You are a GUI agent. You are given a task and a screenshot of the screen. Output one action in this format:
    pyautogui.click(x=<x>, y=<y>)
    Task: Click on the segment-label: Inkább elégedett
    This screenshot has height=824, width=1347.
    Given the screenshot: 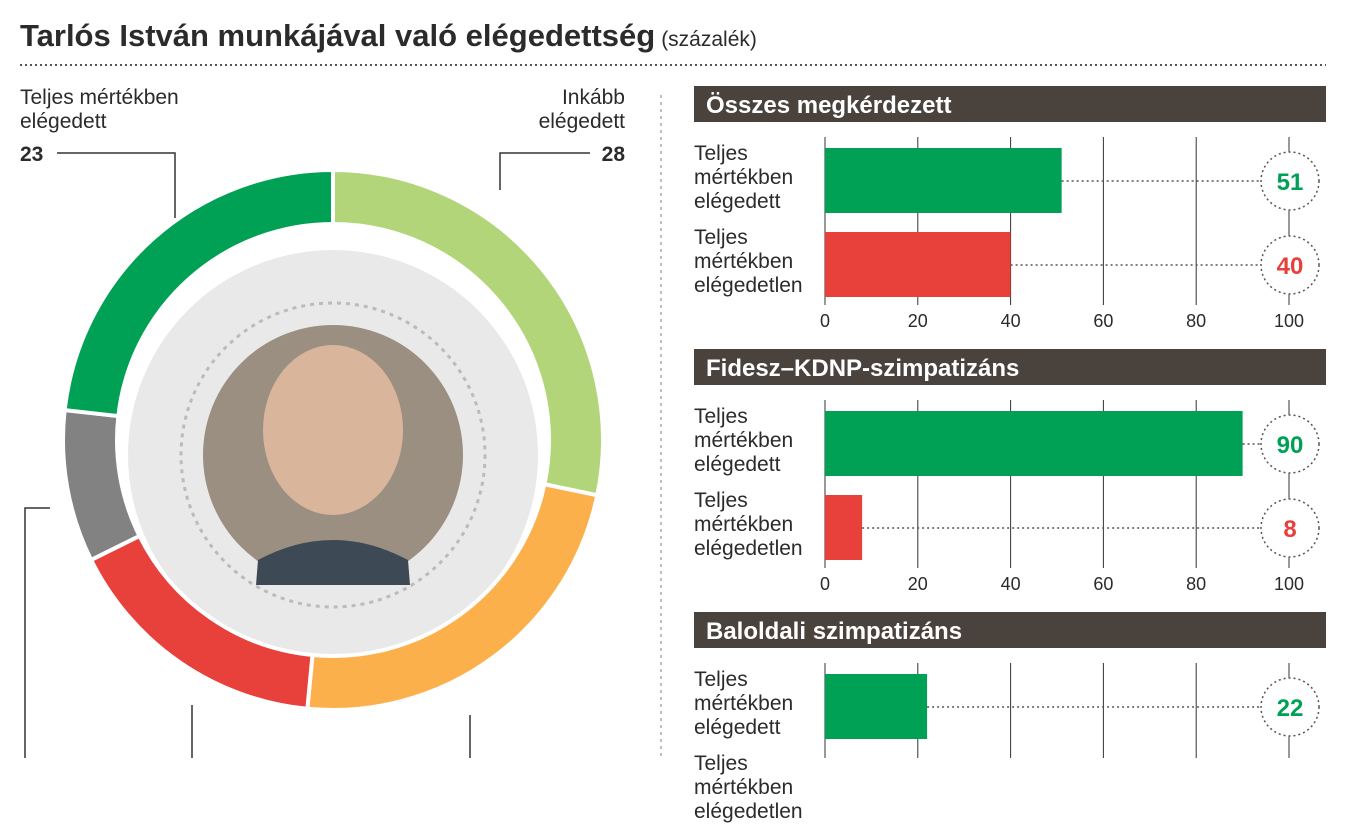 What is the action you would take?
    pyautogui.click(x=581, y=109)
    